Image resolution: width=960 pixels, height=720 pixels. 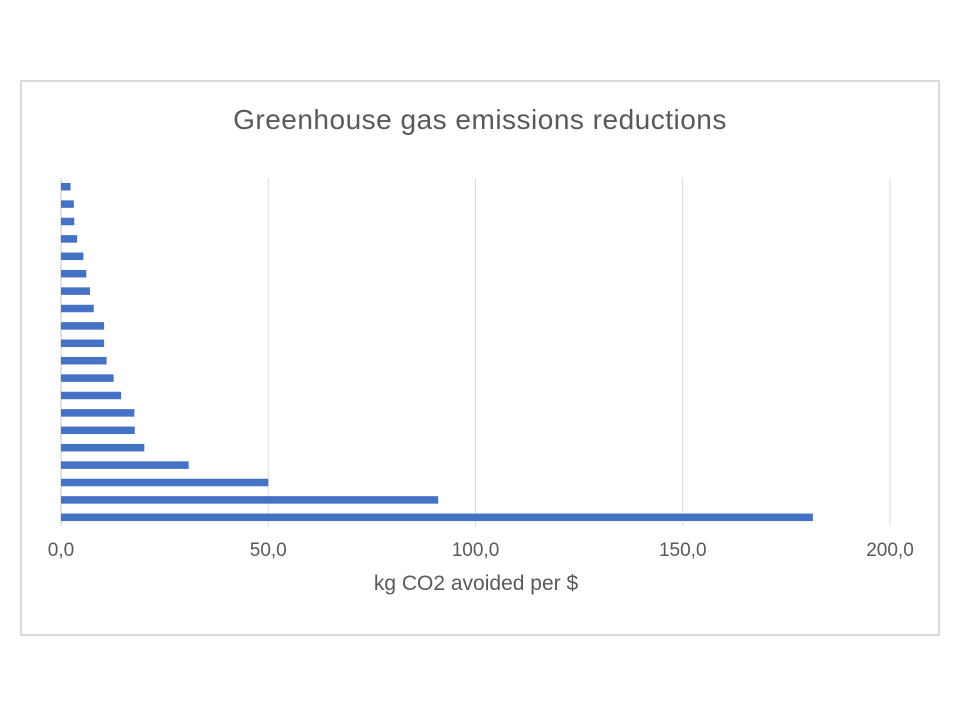 What do you see at coordinates (476, 583) in the screenshot?
I see `x-axis-title: kg CO2 avoided per $` at bounding box center [476, 583].